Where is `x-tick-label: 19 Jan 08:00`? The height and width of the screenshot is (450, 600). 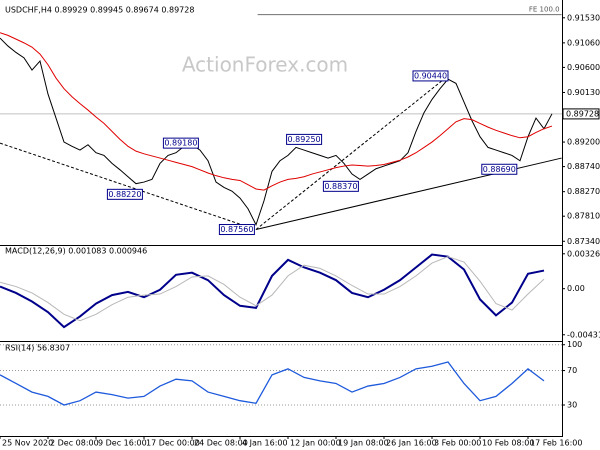 x-tick-label: 19 Jan 08:00 is located at coordinates (363, 443).